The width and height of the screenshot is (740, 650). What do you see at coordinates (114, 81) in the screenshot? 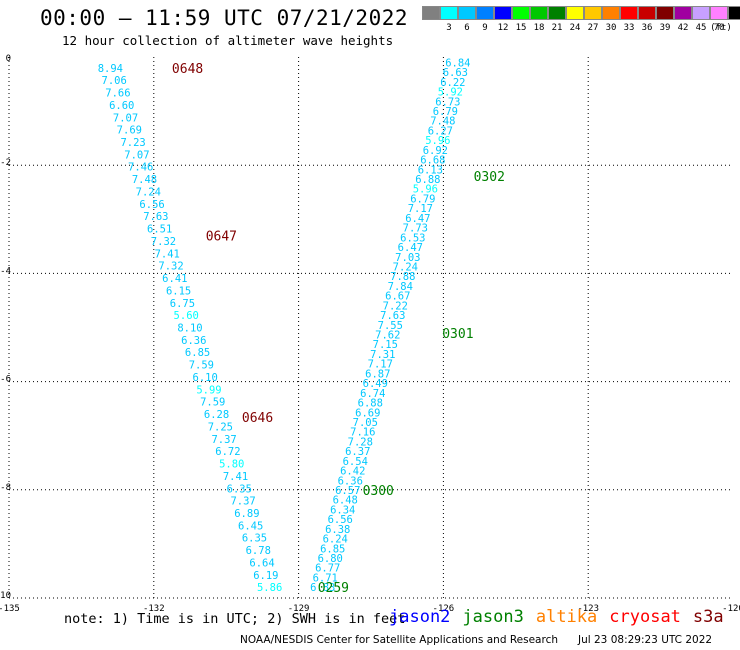
I see `wave-height-value: 7.06` at bounding box center [114, 81].